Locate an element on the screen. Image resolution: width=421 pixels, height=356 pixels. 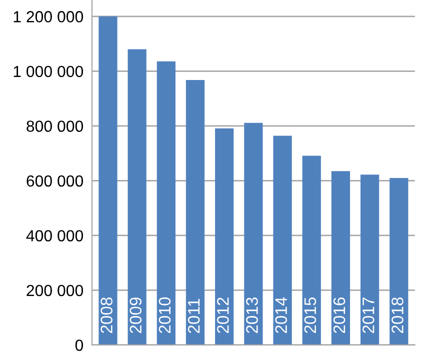
y-tick-label: 0 is located at coordinates (79, 345).